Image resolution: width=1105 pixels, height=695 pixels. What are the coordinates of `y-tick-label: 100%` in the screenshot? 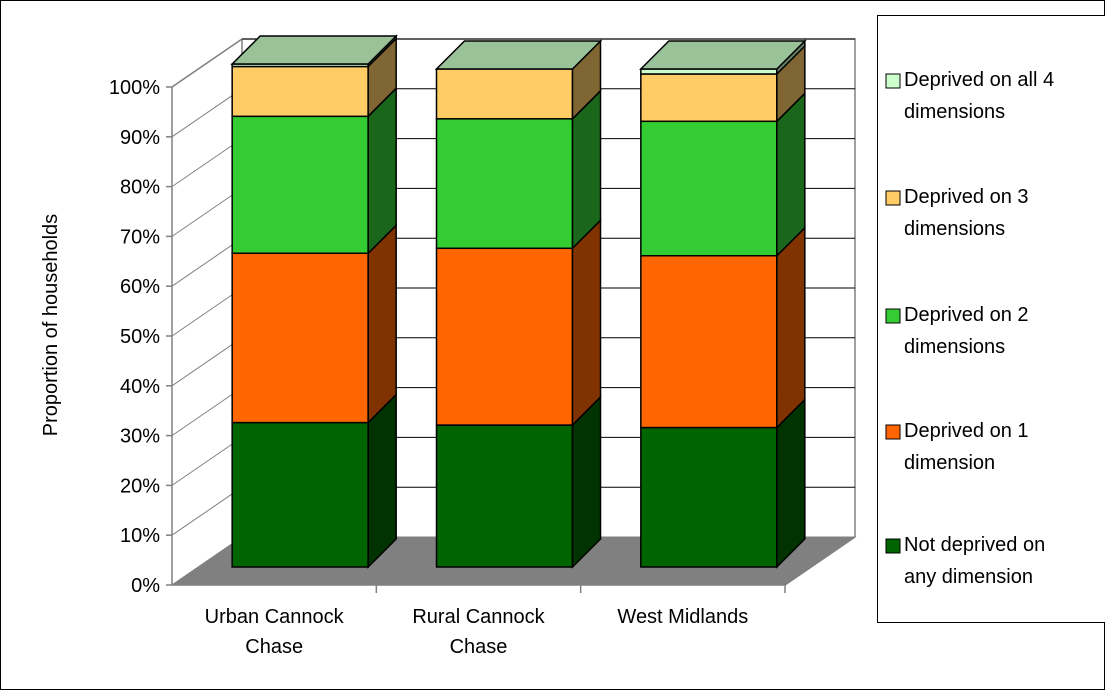 It's located at (134, 88).